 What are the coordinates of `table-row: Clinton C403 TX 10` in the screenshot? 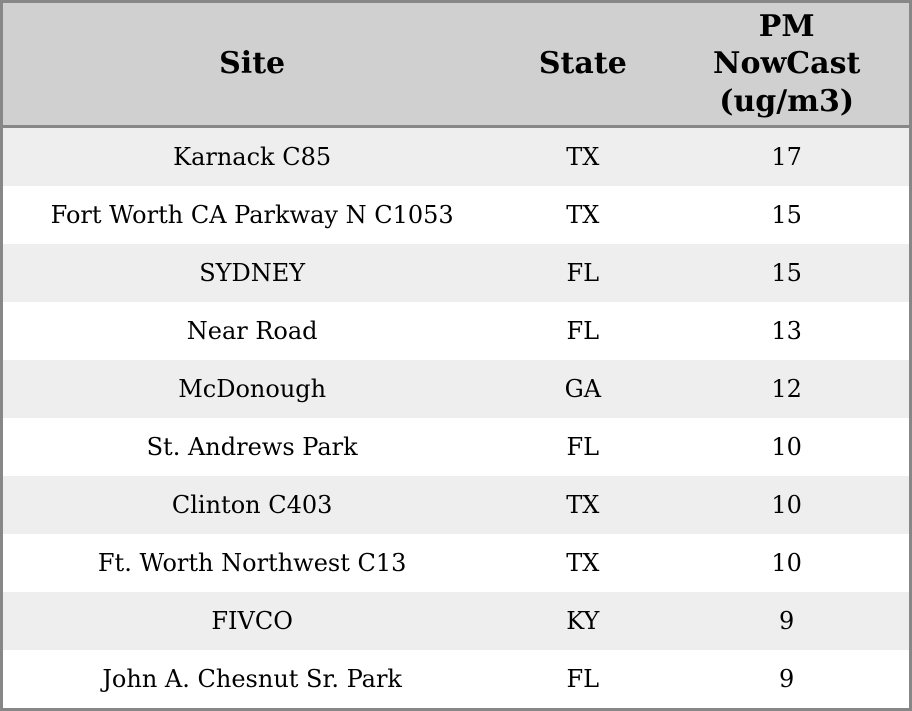 It's located at (456, 505).